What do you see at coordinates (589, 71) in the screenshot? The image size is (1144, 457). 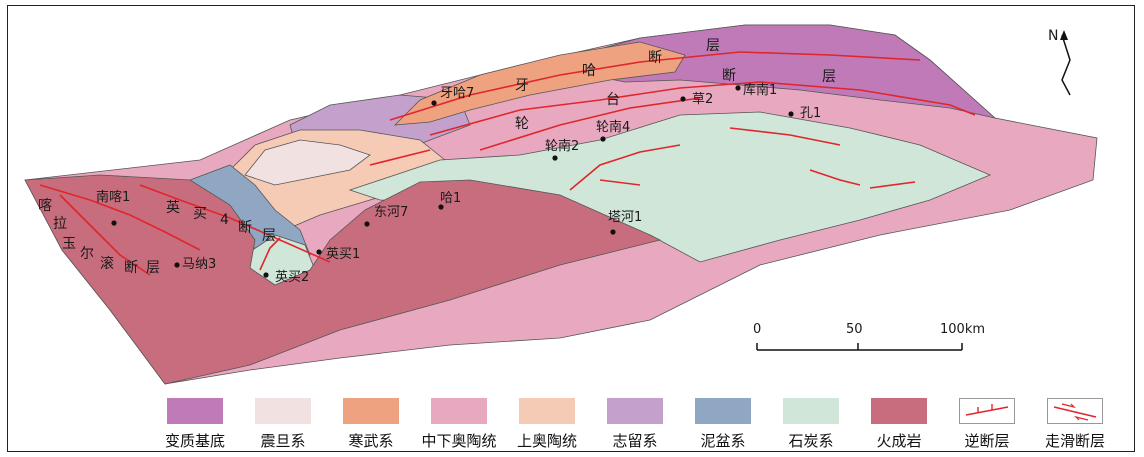 I see `fault-label-char: 哈` at bounding box center [589, 71].